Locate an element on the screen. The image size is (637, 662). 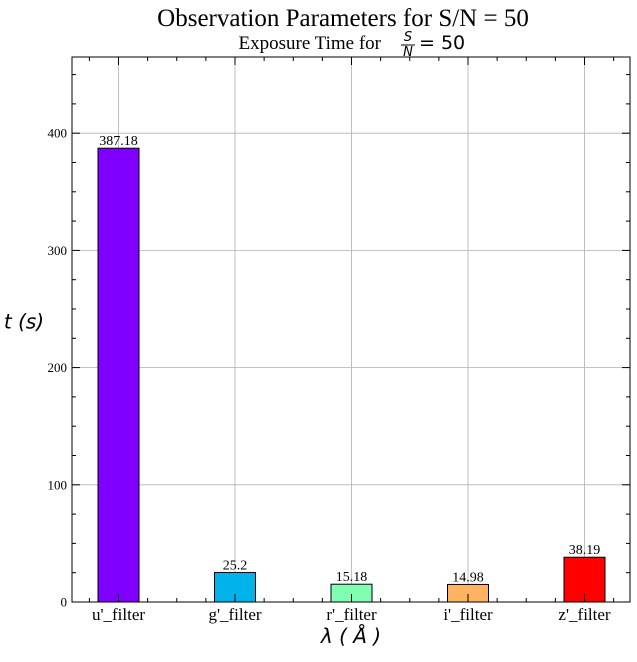
x-tick-label: g'_filter is located at coordinates (234, 614).